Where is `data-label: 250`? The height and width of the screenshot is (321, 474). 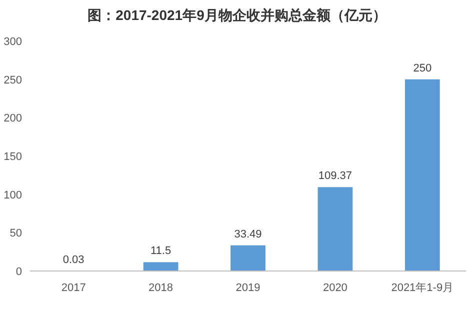 data-label: 250 is located at coordinates (422, 68).